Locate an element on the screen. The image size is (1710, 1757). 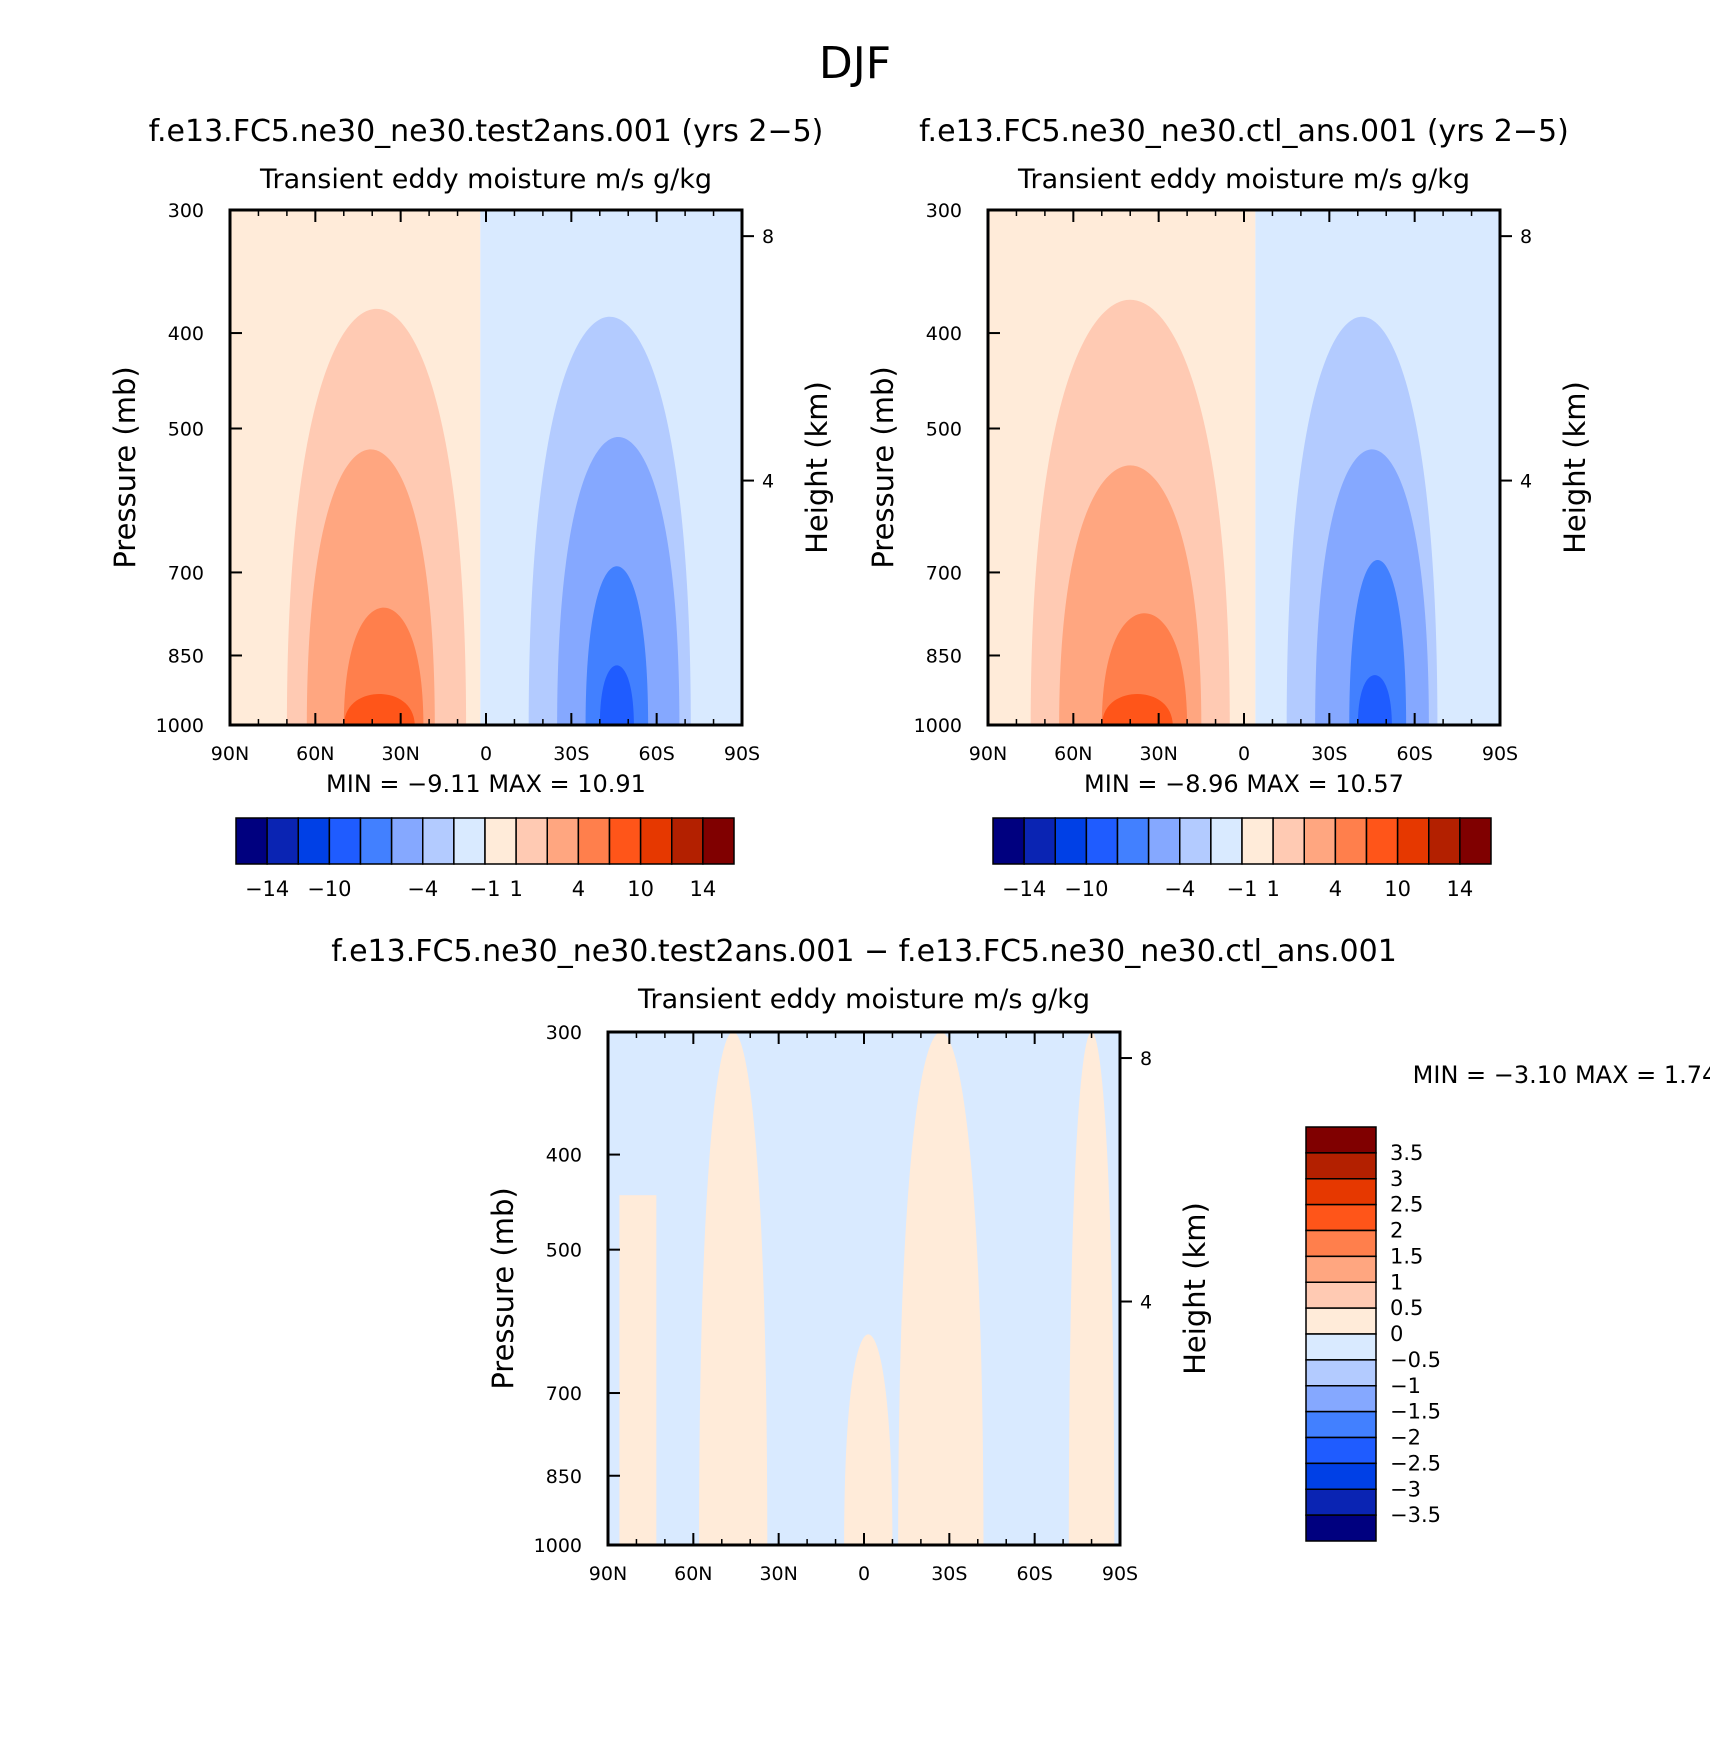
figure-title: DJF is located at coordinates (855, 63).